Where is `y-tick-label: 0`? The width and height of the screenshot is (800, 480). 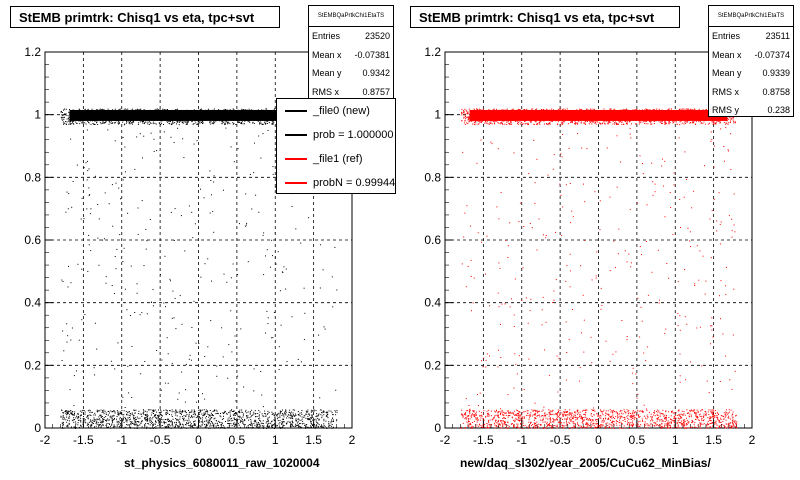
y-tick-label: 0 is located at coordinates (437, 428).